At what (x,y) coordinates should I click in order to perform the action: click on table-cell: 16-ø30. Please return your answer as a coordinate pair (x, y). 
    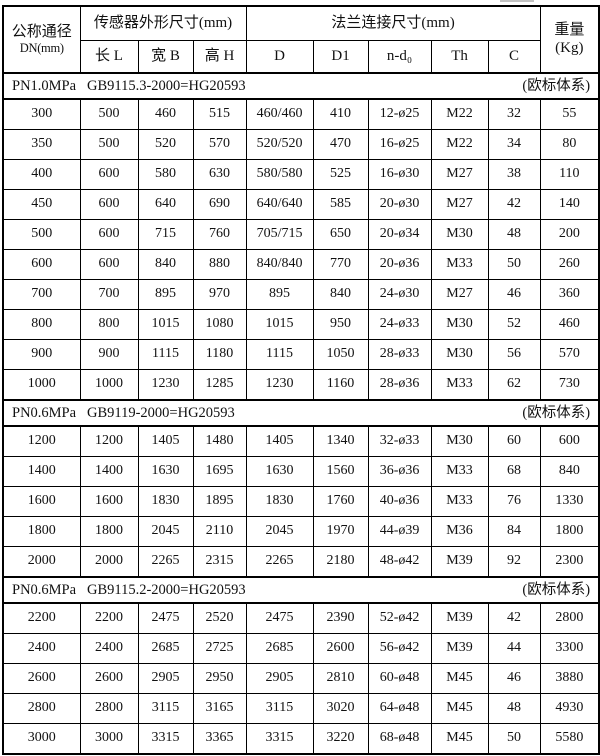
    Looking at the image, I should click on (399, 174).